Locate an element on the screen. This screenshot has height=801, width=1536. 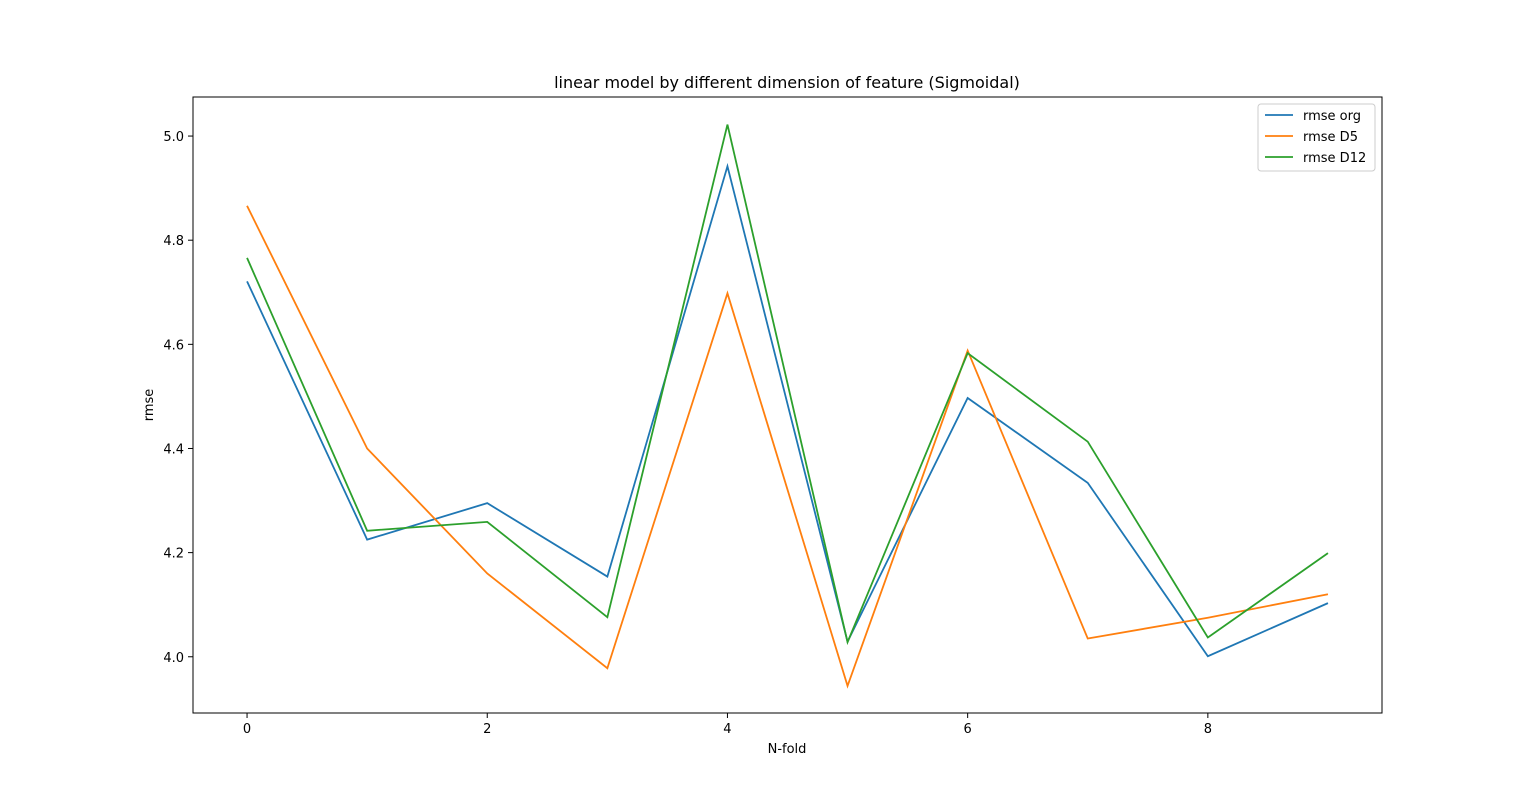
x-tick-label: 8 is located at coordinates (1208, 729).